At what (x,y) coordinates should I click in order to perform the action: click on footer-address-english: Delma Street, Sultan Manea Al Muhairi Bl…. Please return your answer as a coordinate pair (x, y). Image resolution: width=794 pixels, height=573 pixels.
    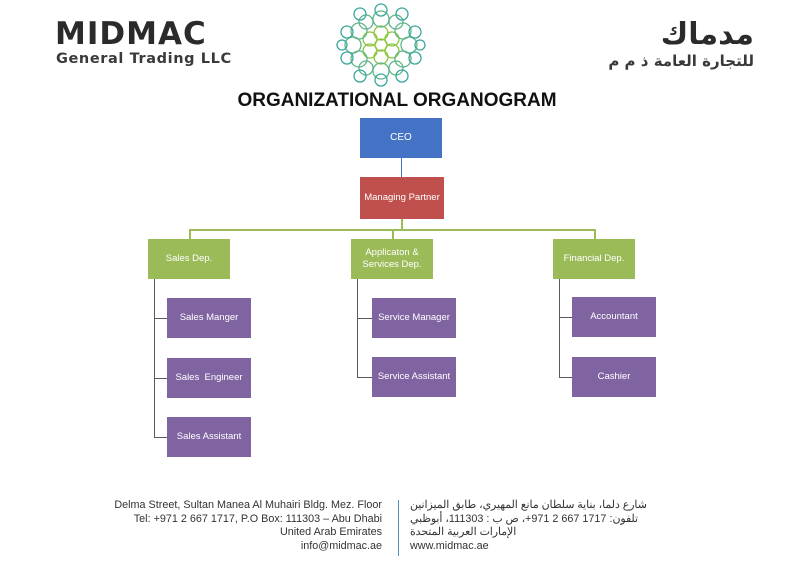
    Looking at the image, I should click on (248, 526).